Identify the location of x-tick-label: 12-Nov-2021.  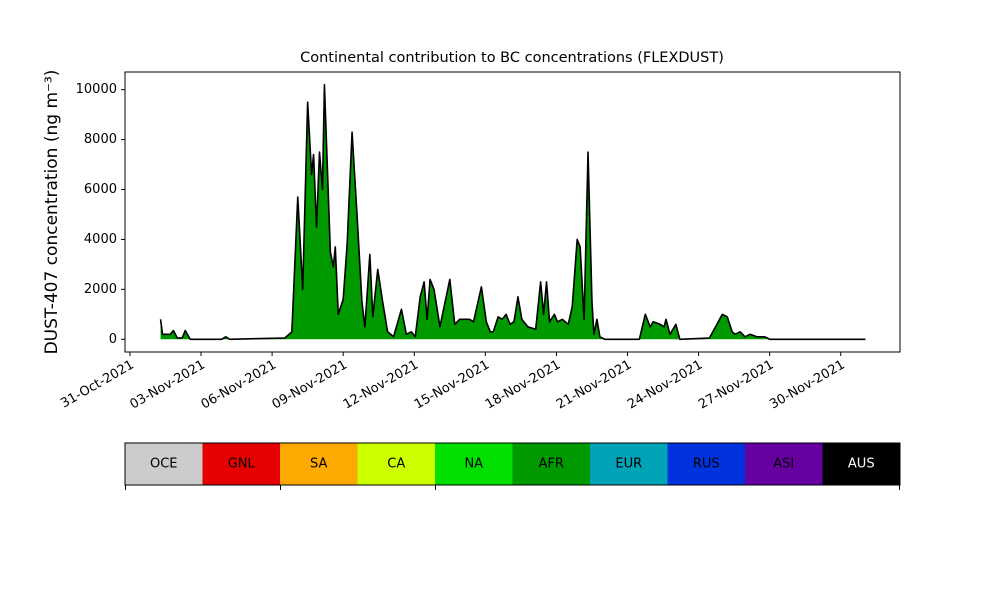
(381, 385).